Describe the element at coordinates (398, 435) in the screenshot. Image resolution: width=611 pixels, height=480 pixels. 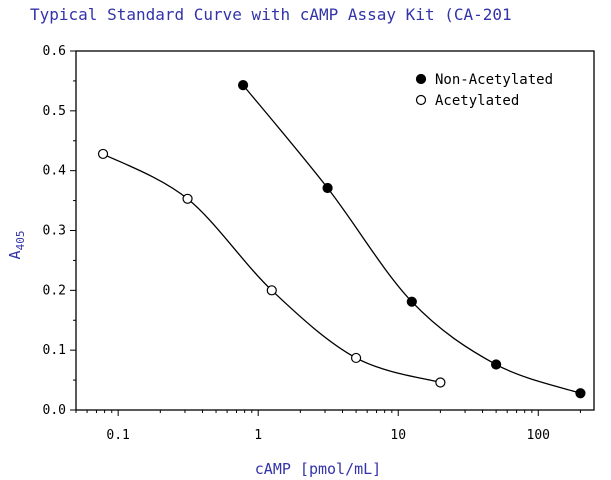
I see `x-tick-label: 10` at that location.